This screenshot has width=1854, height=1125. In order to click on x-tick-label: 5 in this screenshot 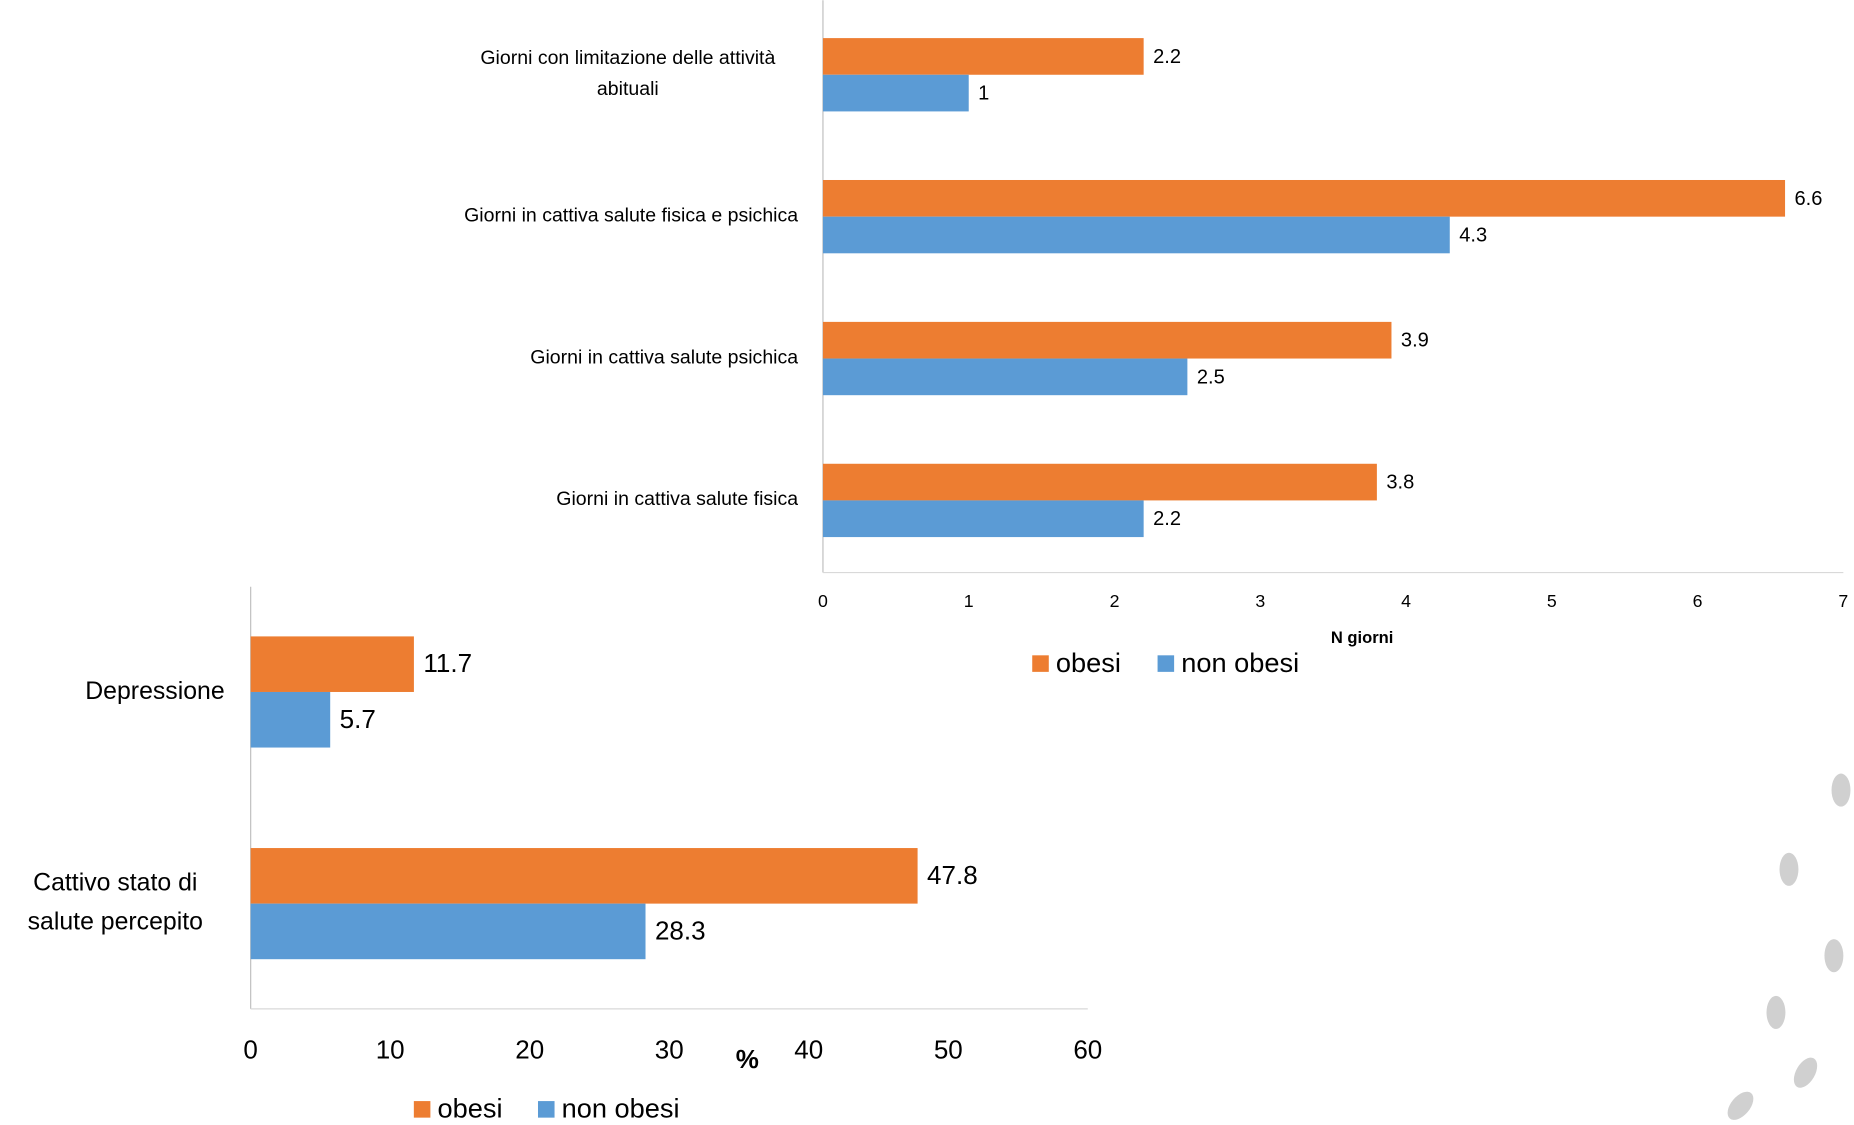, I will do `click(1552, 601)`.